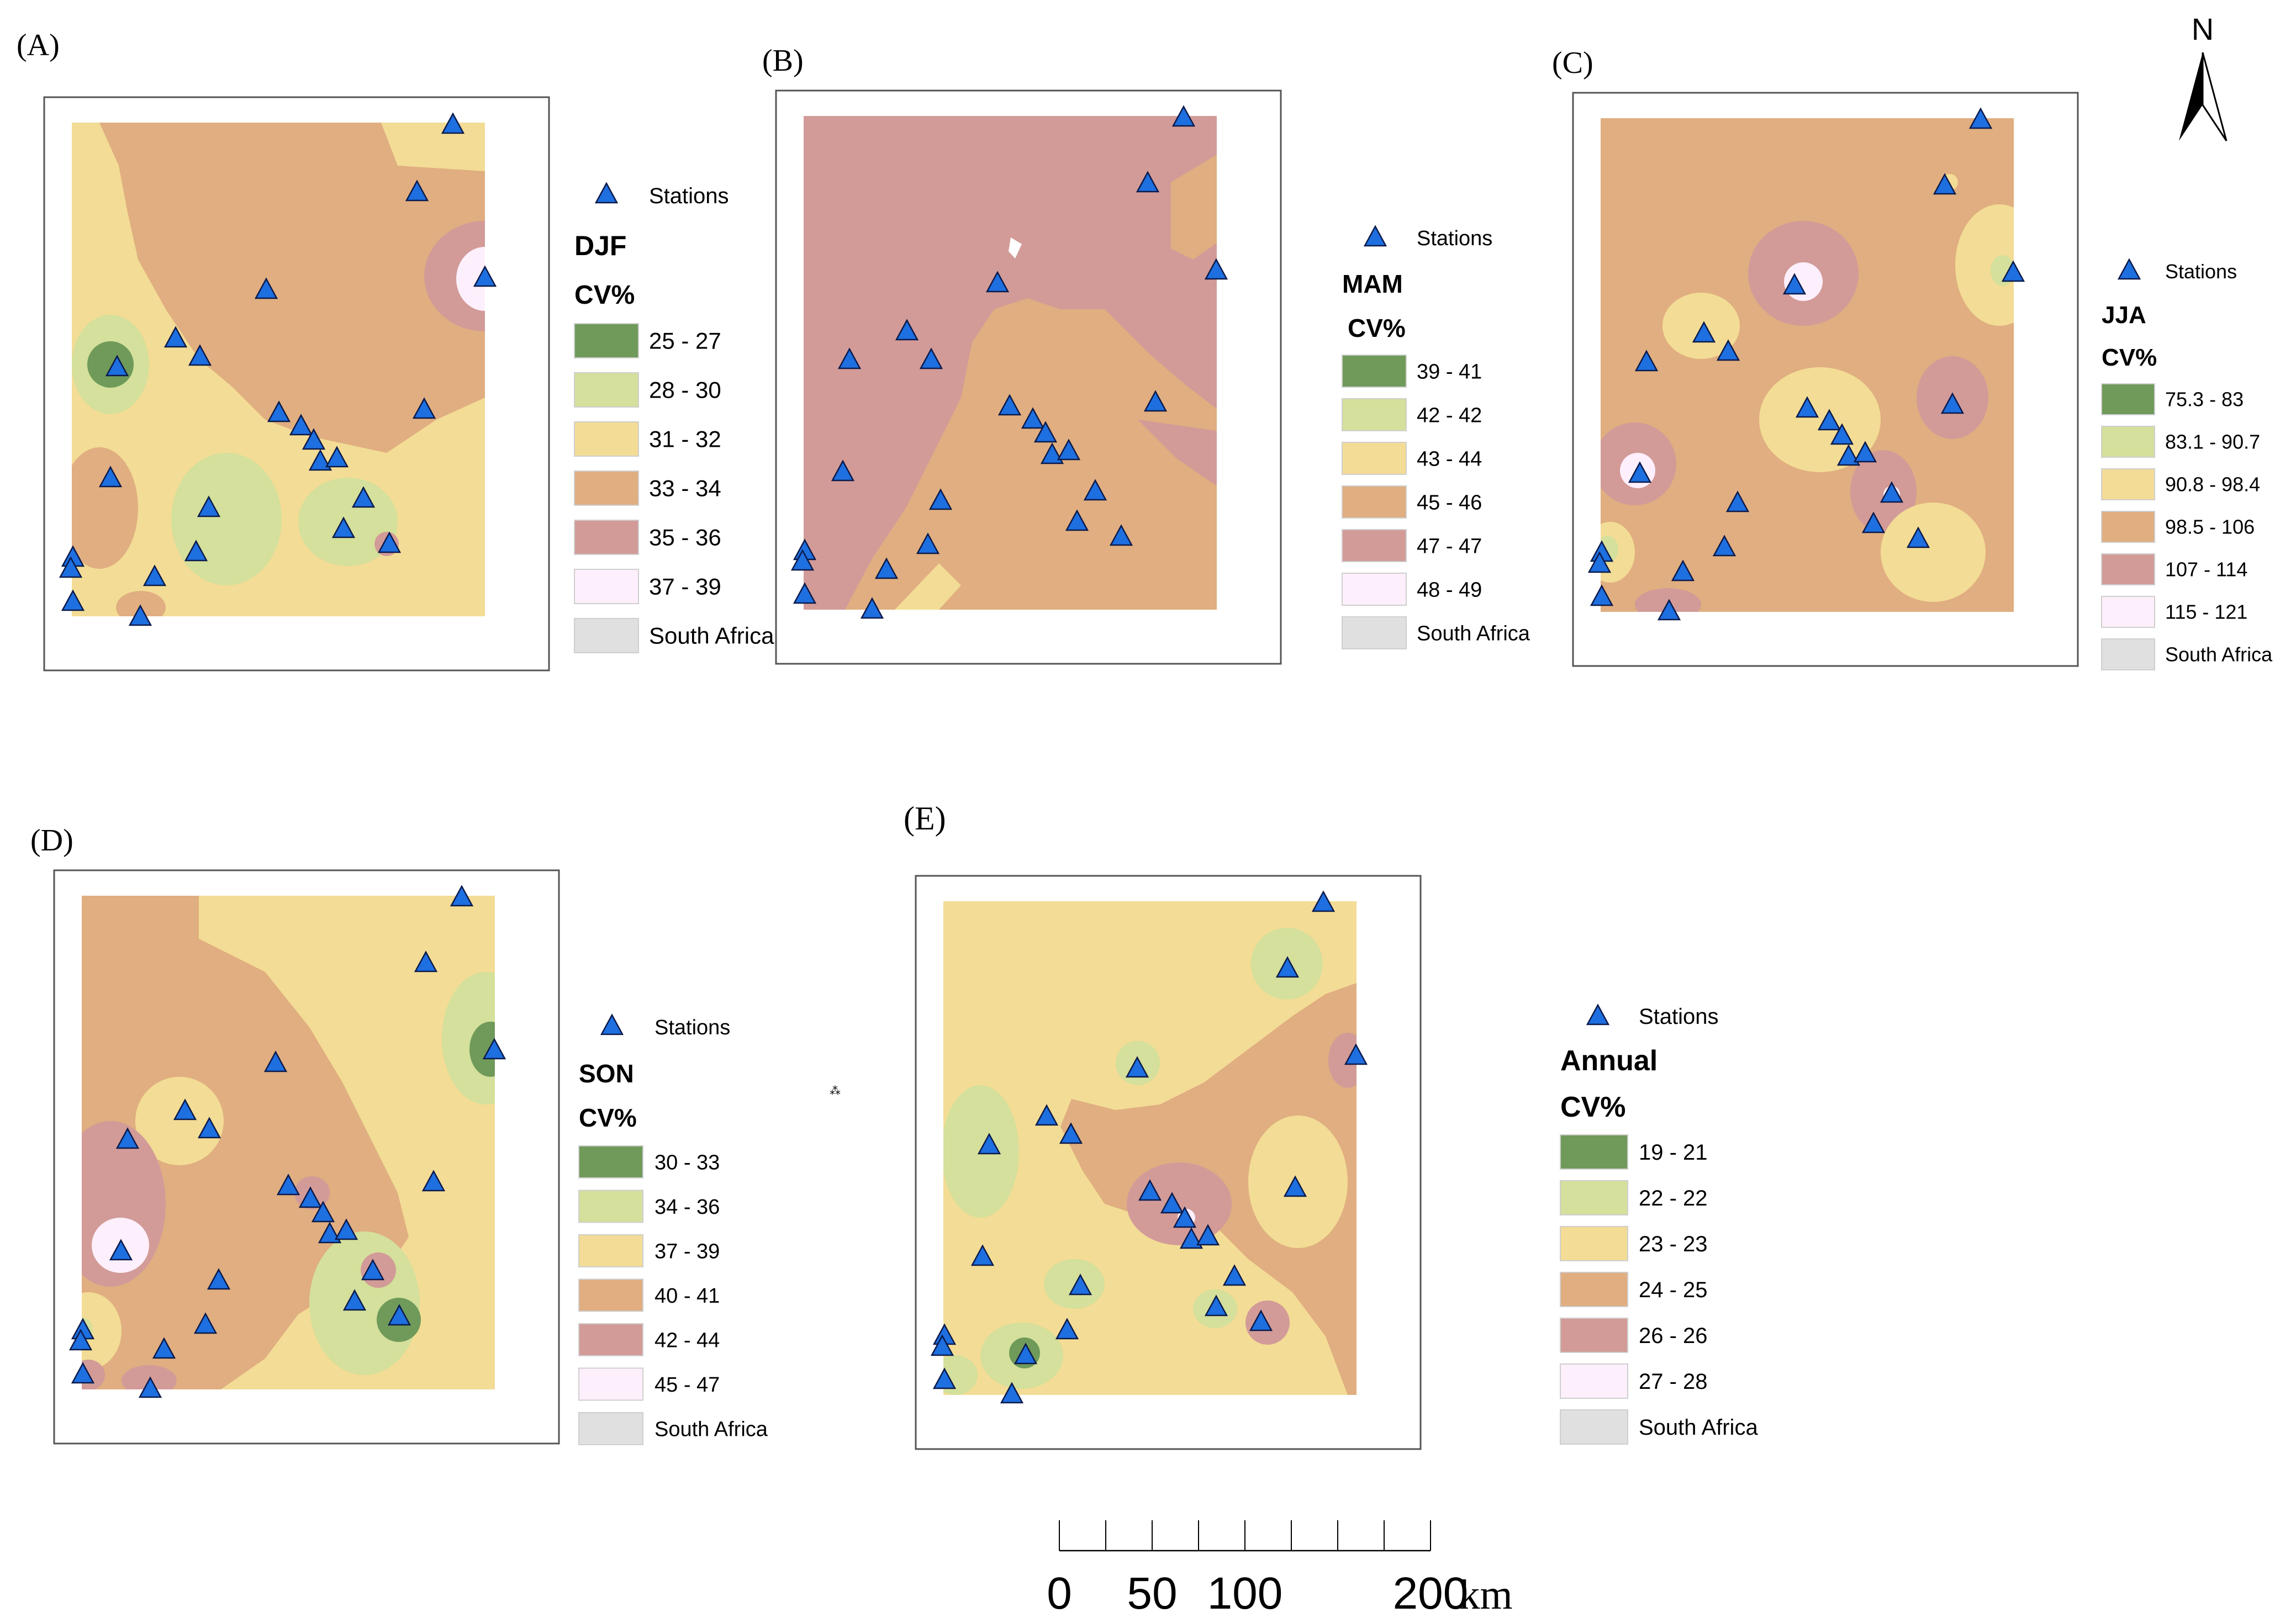  What do you see at coordinates (600, 245) in the screenshot?
I see `legend-season-title: DJF` at bounding box center [600, 245].